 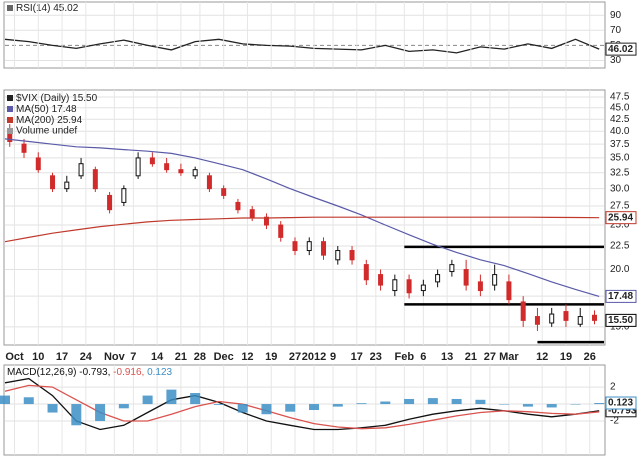 What do you see at coordinates (509, 357) in the screenshot?
I see `x-tick-label: Mar` at bounding box center [509, 357].